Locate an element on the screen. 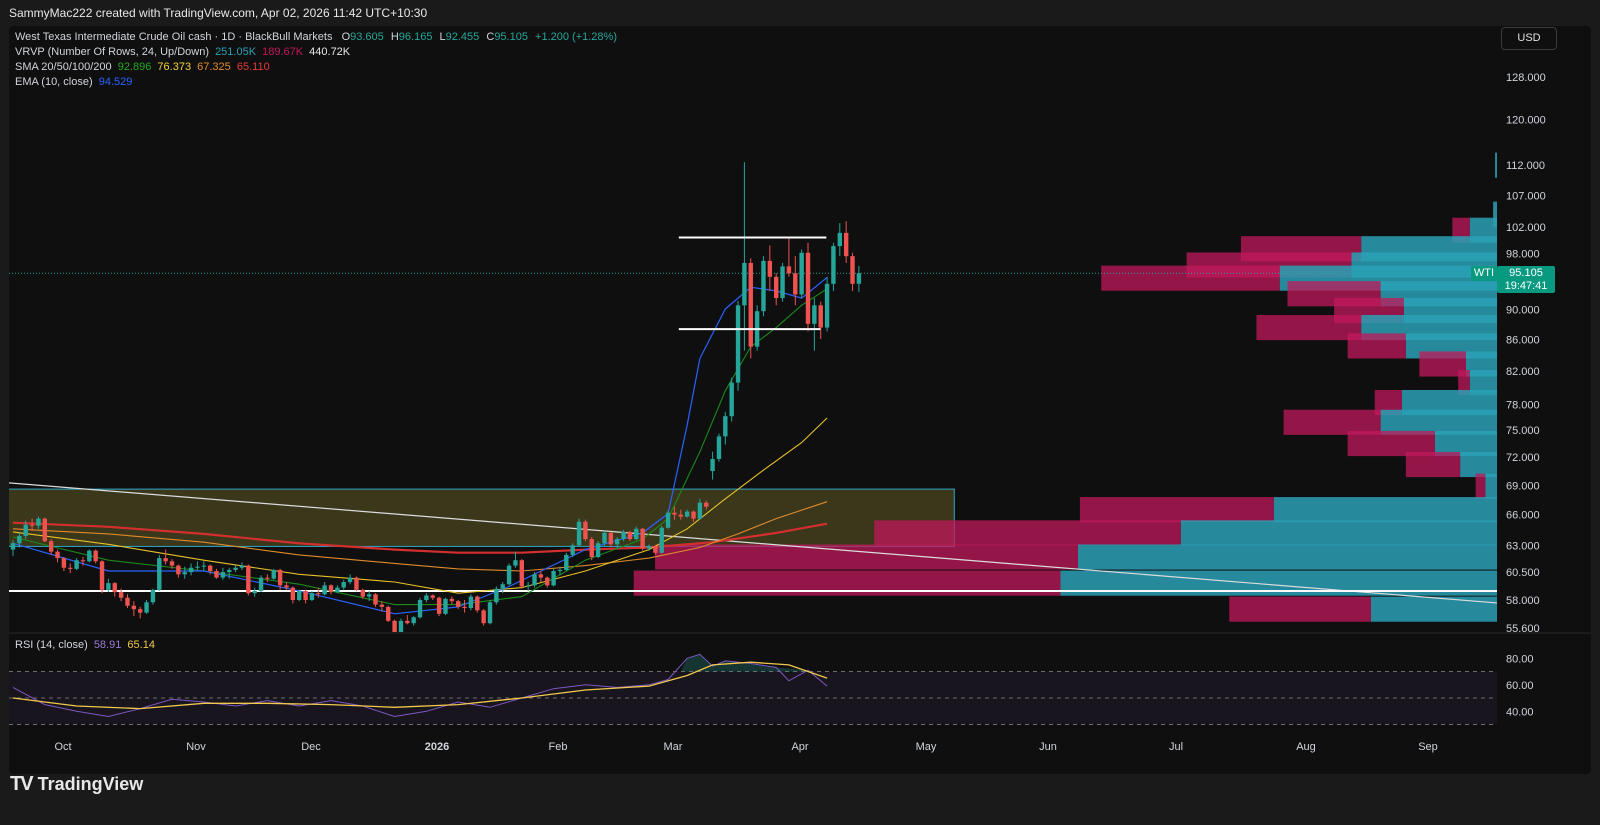 This screenshot has height=825, width=1600. price-axis-label: 55.600 is located at coordinates (1523, 629).